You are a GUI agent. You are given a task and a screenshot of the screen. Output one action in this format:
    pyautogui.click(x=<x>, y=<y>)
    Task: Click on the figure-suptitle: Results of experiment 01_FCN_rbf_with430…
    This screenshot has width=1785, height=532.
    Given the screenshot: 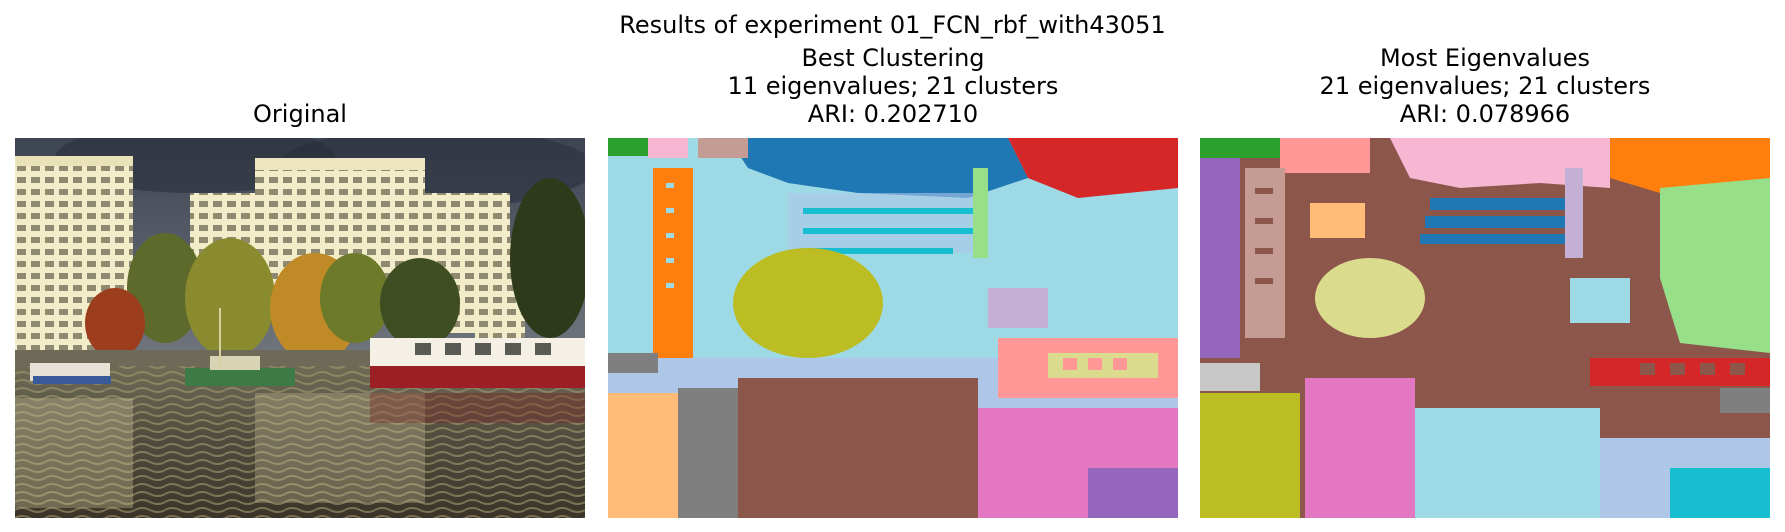 What is the action you would take?
    pyautogui.click(x=892, y=25)
    